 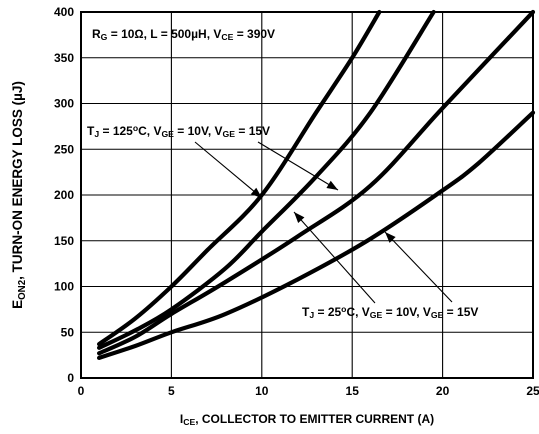 What do you see at coordinates (64, 241) in the screenshot?
I see `y-tick-label: 150` at bounding box center [64, 241].